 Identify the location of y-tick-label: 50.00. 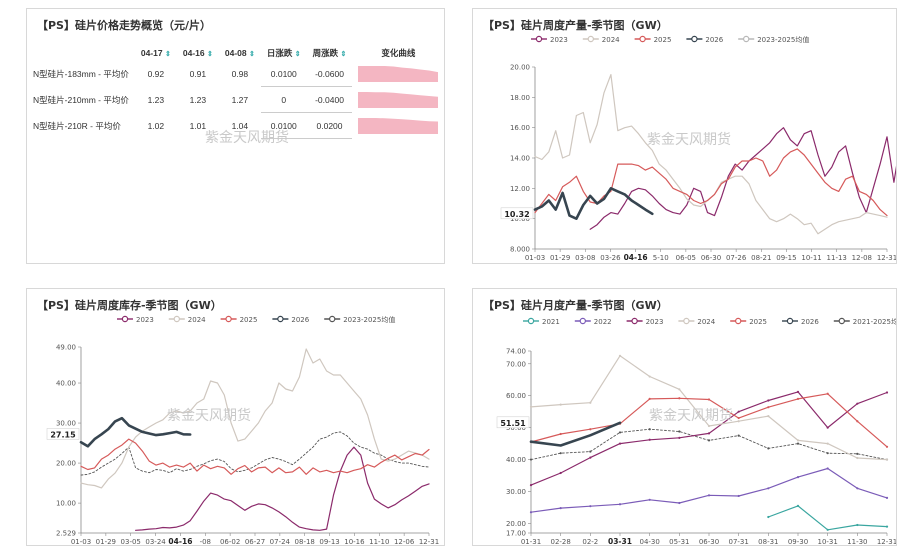
(516, 428).